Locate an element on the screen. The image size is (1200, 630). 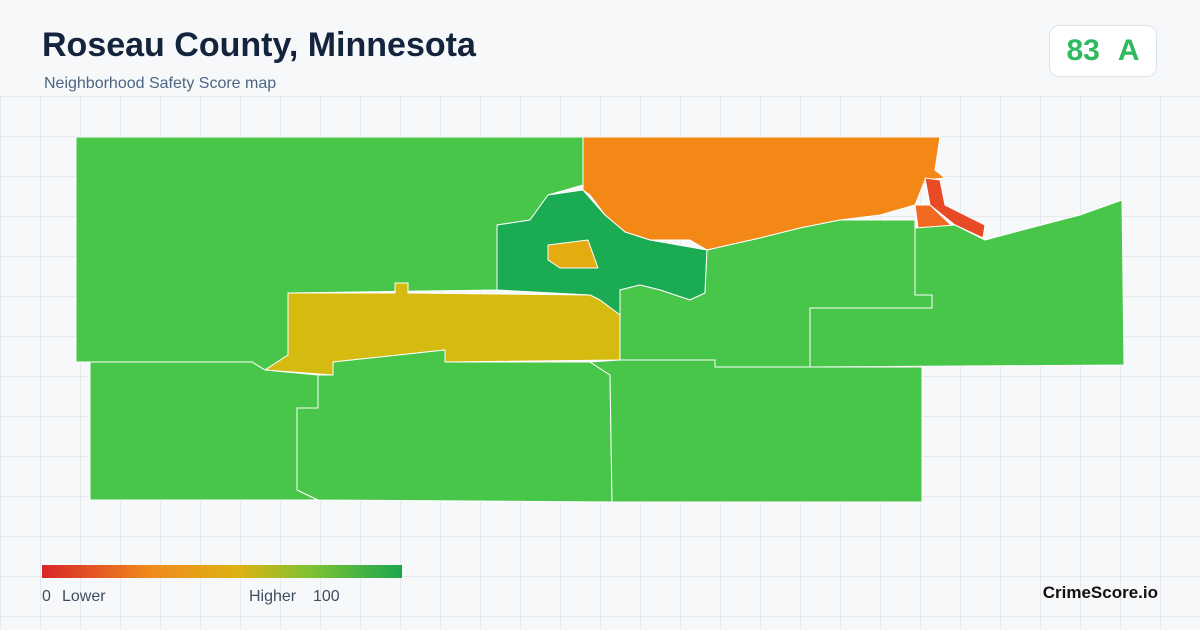
score-badge: 83 A is located at coordinates (1103, 51).